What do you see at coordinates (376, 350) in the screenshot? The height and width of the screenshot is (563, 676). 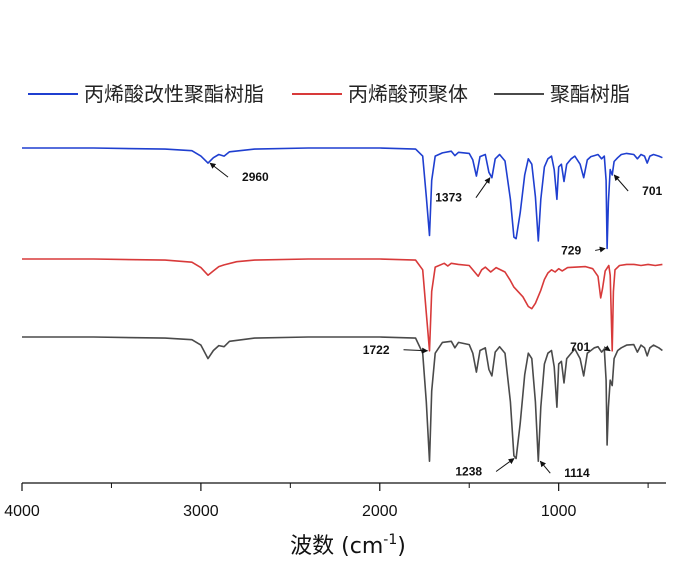 I see `annotation-label-1722: 1722` at bounding box center [376, 350].